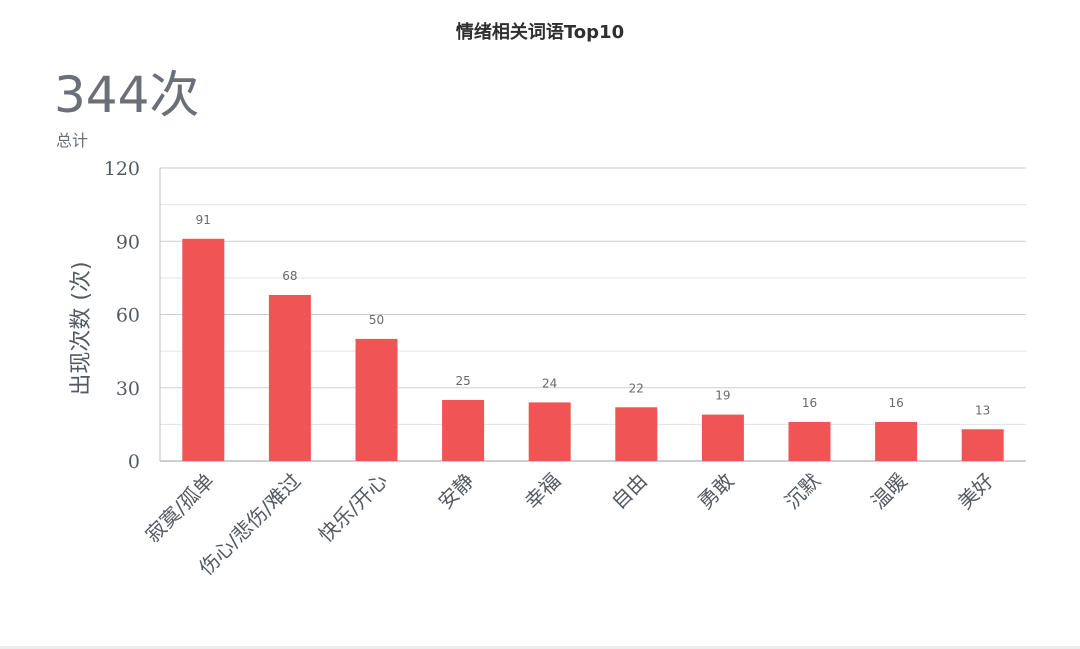 The width and height of the screenshot is (1080, 649). Describe the element at coordinates (72, 140) in the screenshot. I see `total-count-label: 总计` at that location.